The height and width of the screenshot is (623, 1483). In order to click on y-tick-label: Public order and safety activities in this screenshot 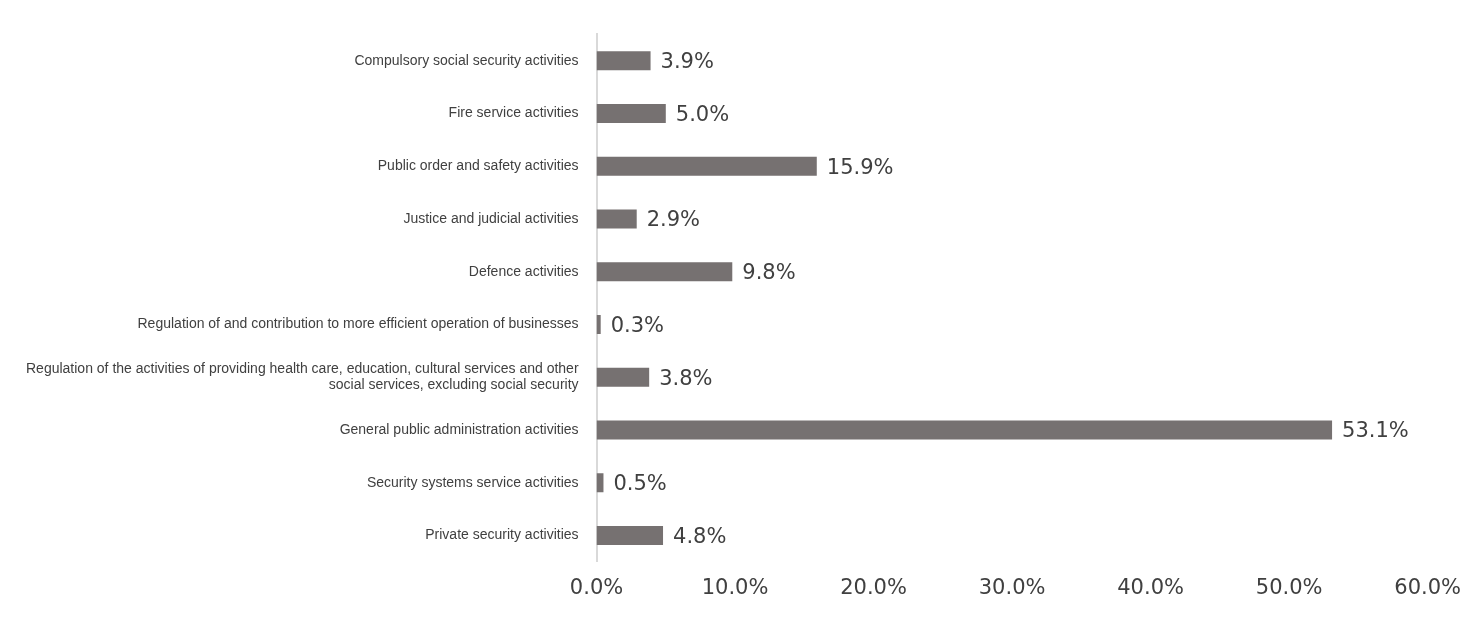, I will do `click(478, 165)`.